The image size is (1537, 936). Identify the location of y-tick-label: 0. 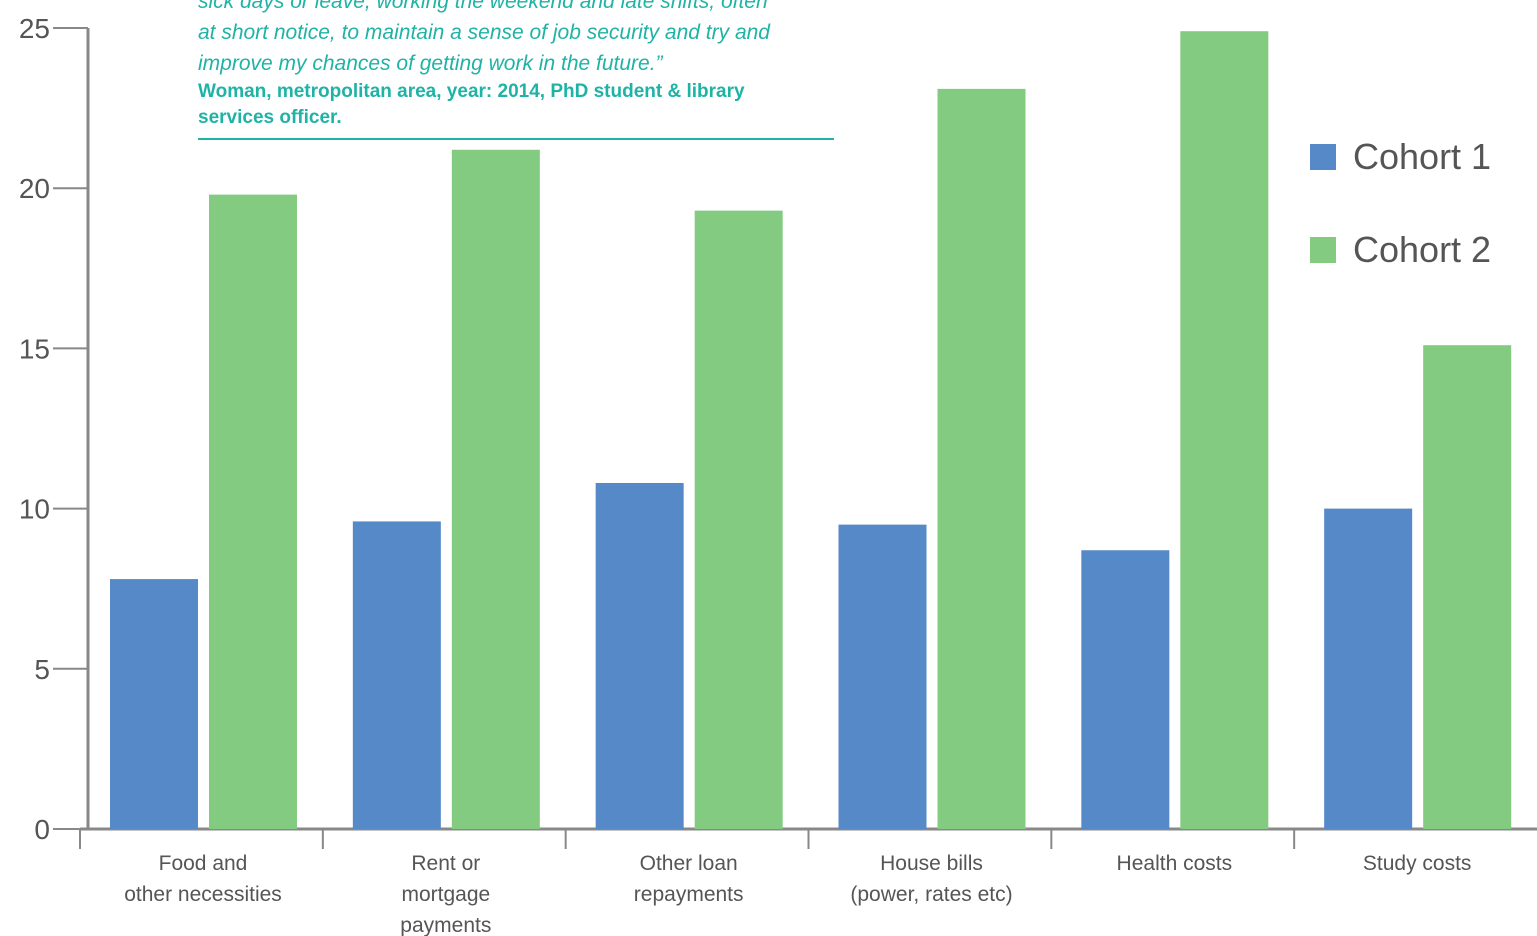
(42, 829).